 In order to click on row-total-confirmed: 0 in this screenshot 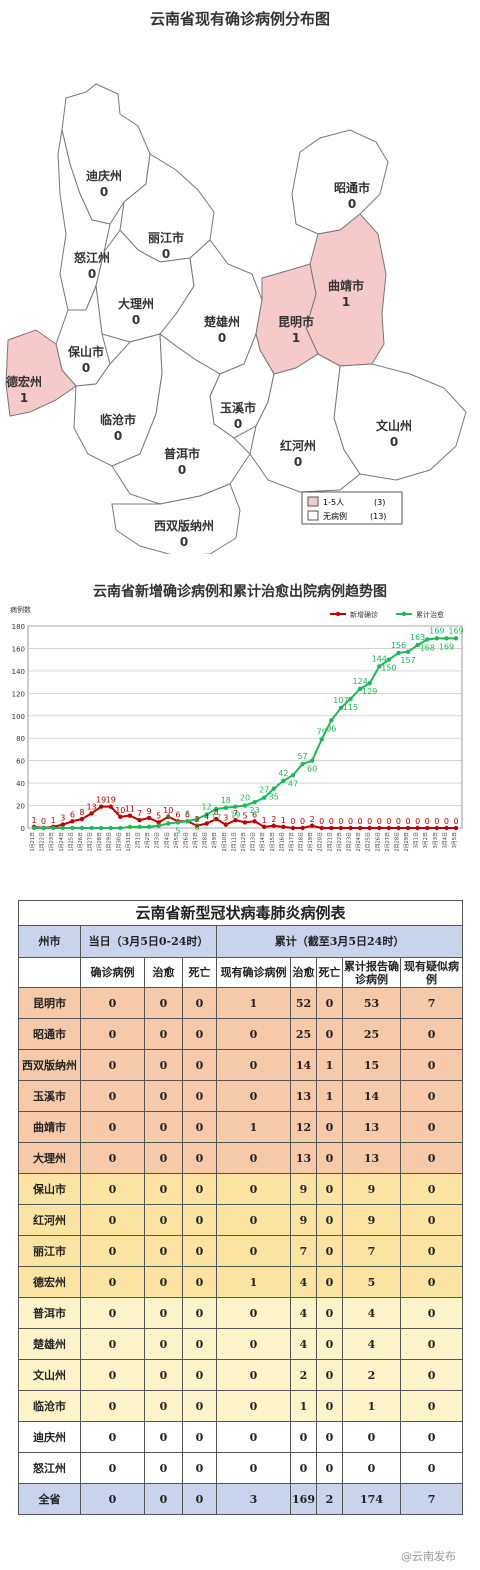, I will do `click(371, 1468)`.